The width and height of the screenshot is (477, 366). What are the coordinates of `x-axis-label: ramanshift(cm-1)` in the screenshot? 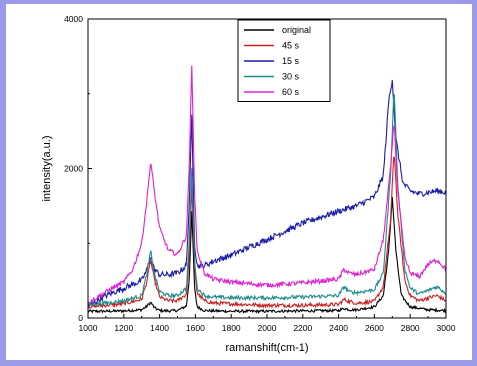 It's located at (266, 348).